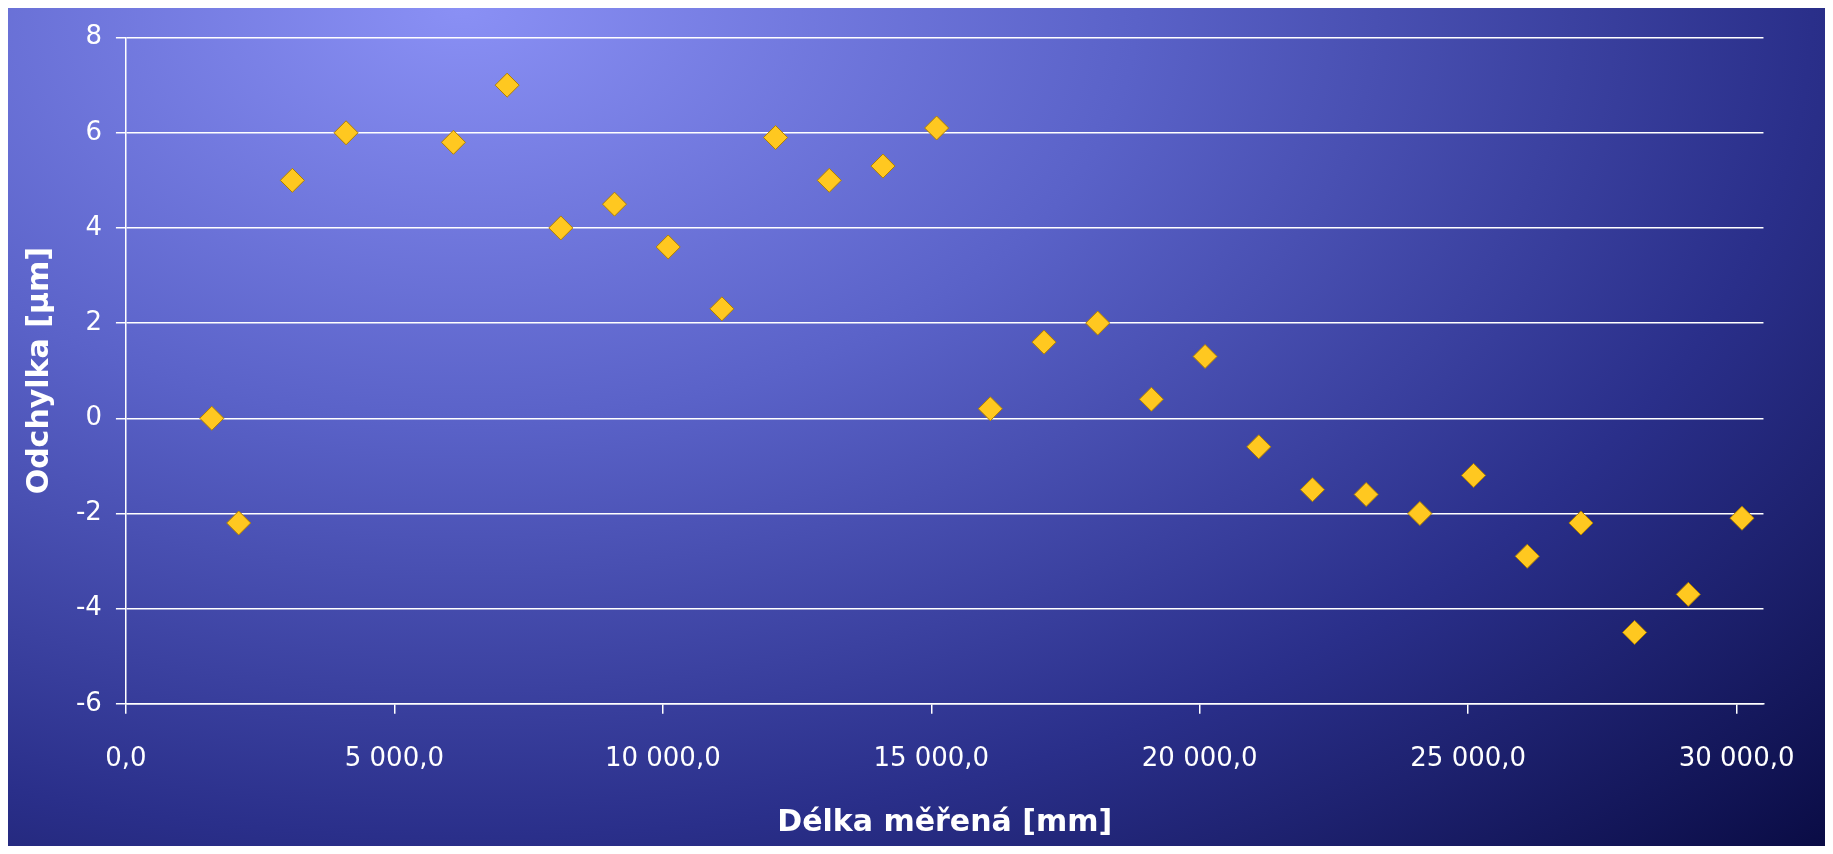  Describe the element at coordinates (93, 130) in the screenshot. I see `y-tick-label: 6` at that location.